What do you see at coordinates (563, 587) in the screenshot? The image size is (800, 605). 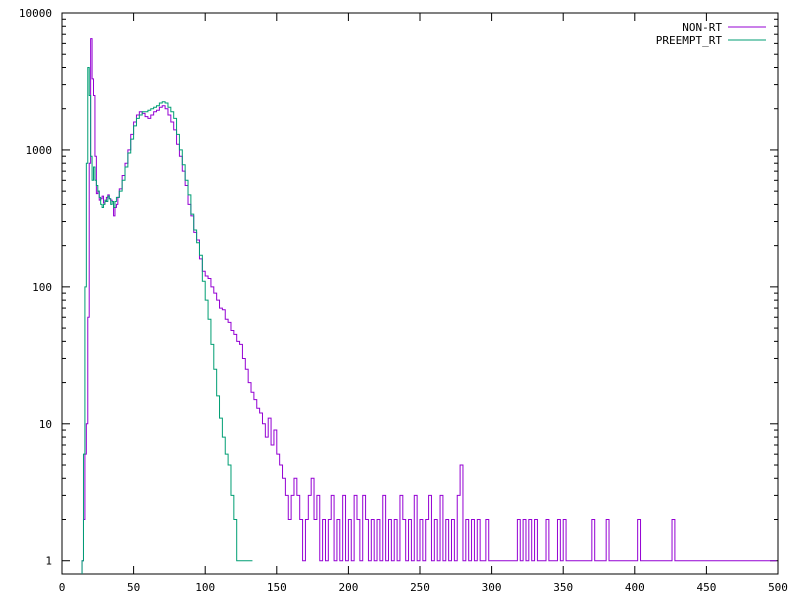 I see `x-tick-label: 350` at bounding box center [563, 587].